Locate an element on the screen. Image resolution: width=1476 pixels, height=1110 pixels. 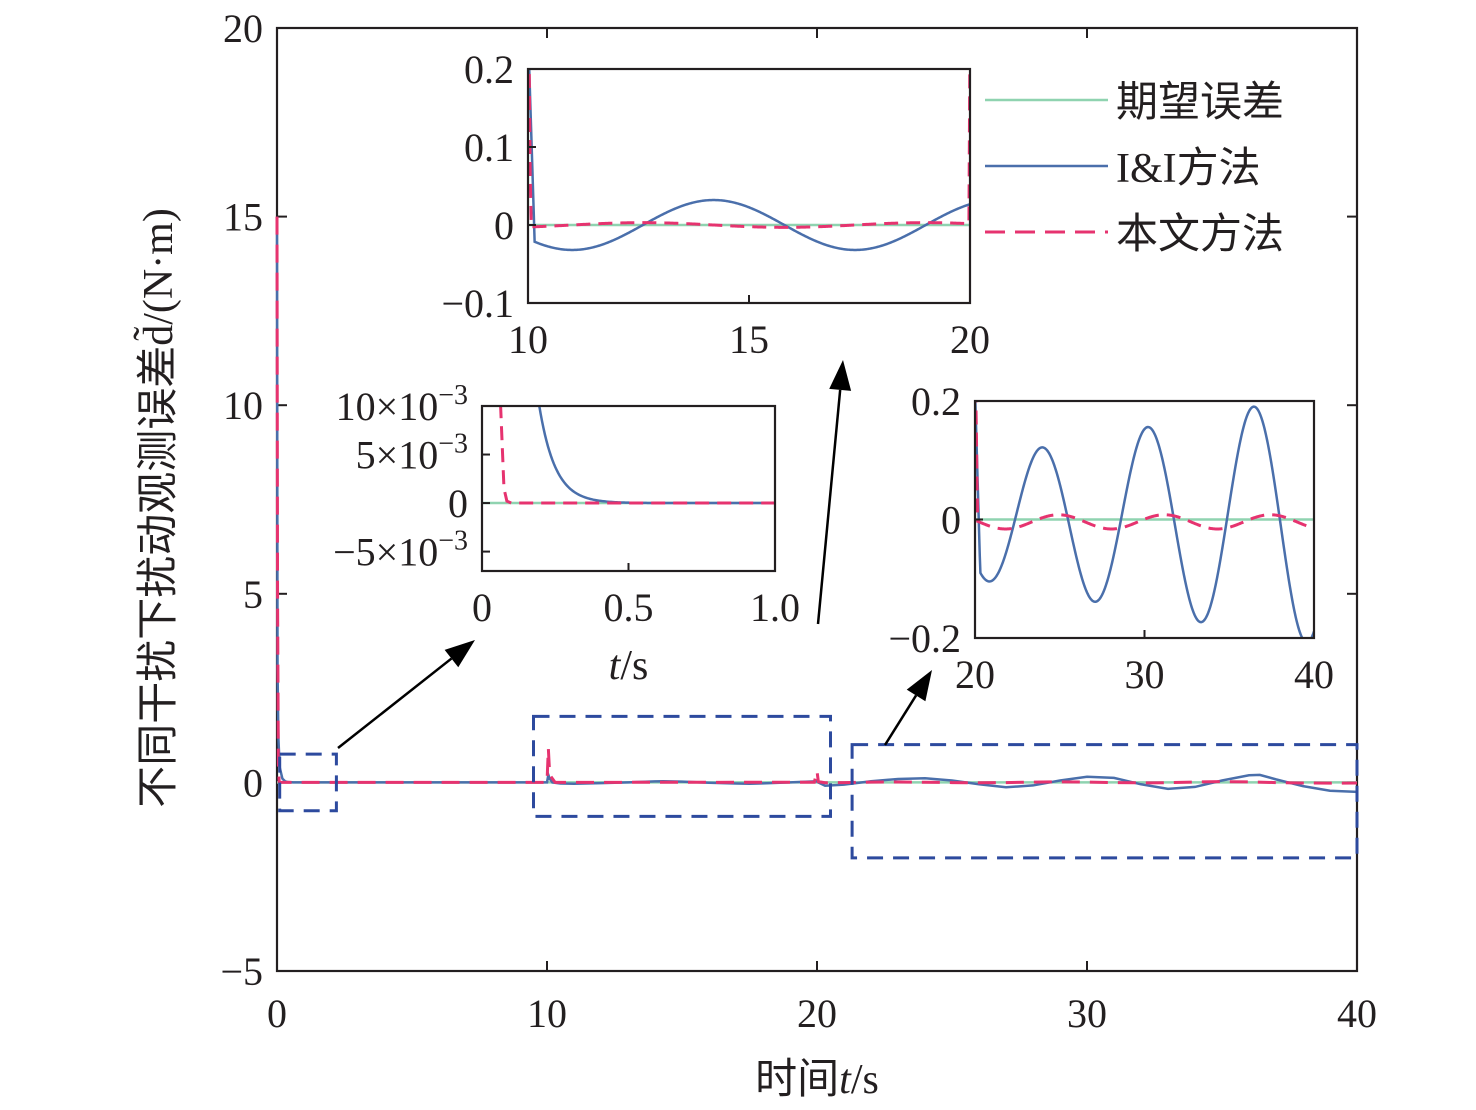
inset-y-tick-label: −5×10⁻³ is located at coordinates (400, 550).